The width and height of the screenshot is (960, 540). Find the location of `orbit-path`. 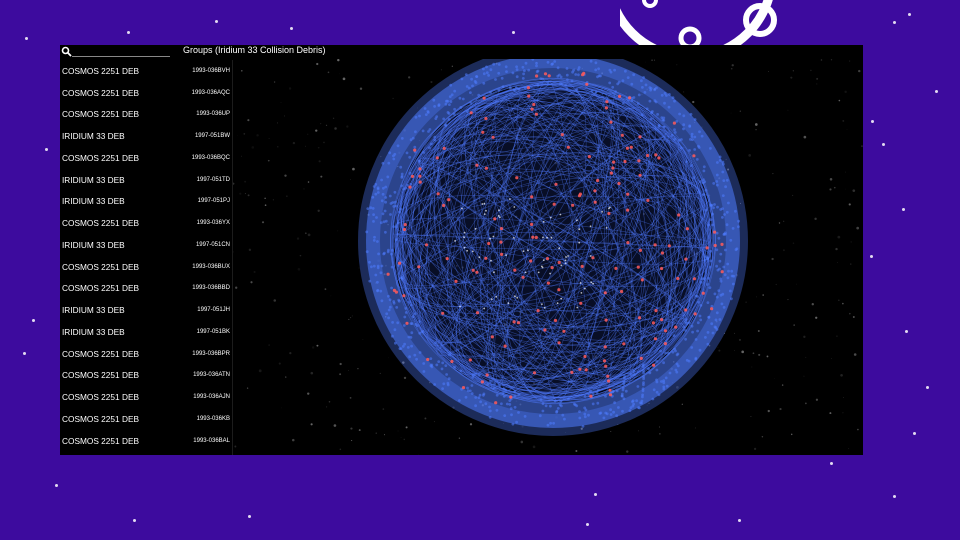

orbit-path is located at coordinates (553, 241).